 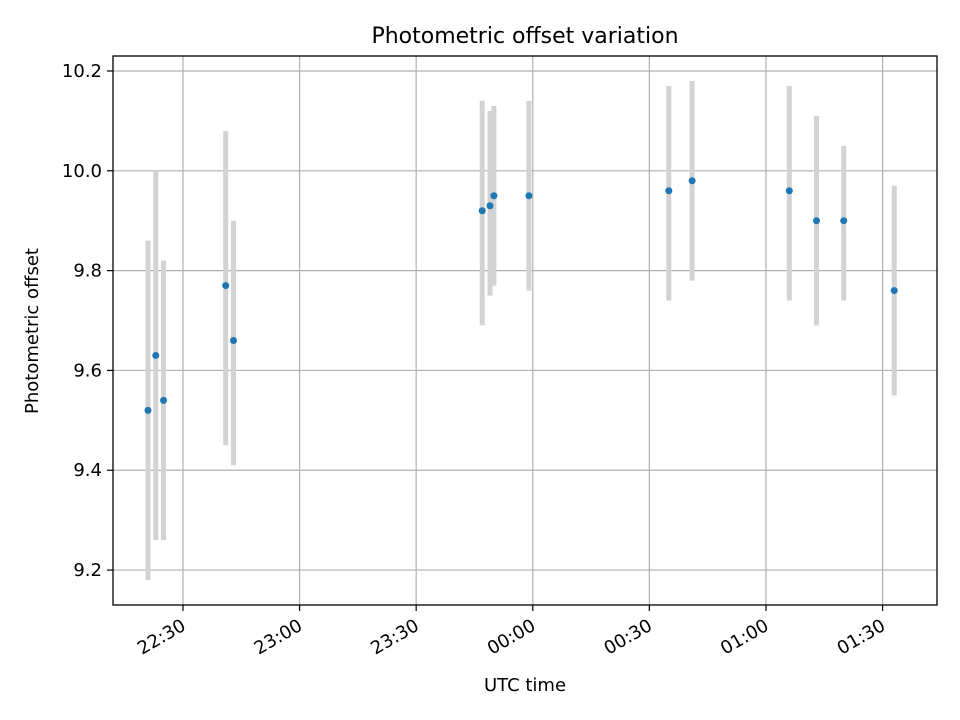 What do you see at coordinates (627, 637) in the screenshot?
I see `x-tick-label: 00:30` at bounding box center [627, 637].